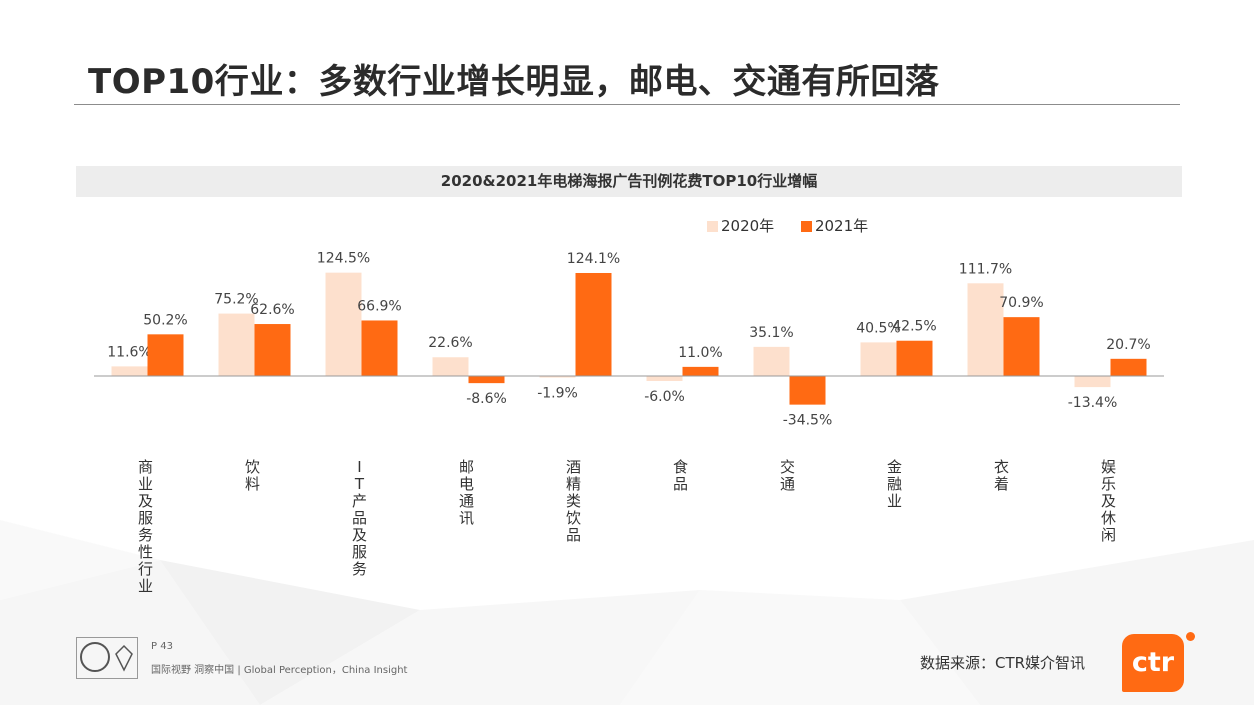 Image resolution: width=1254 pixels, height=705 pixels. Describe the element at coordinates (629, 181) in the screenshot. I see `chart-title: 2020&2021年电梯海报广告刊例花费TOP10行业增幅` at that location.